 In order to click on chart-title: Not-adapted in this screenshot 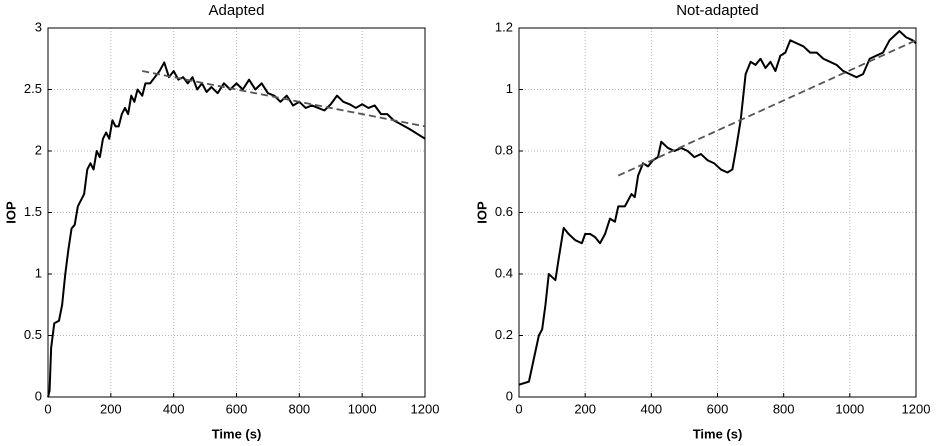, I will do `click(717, 10)`.